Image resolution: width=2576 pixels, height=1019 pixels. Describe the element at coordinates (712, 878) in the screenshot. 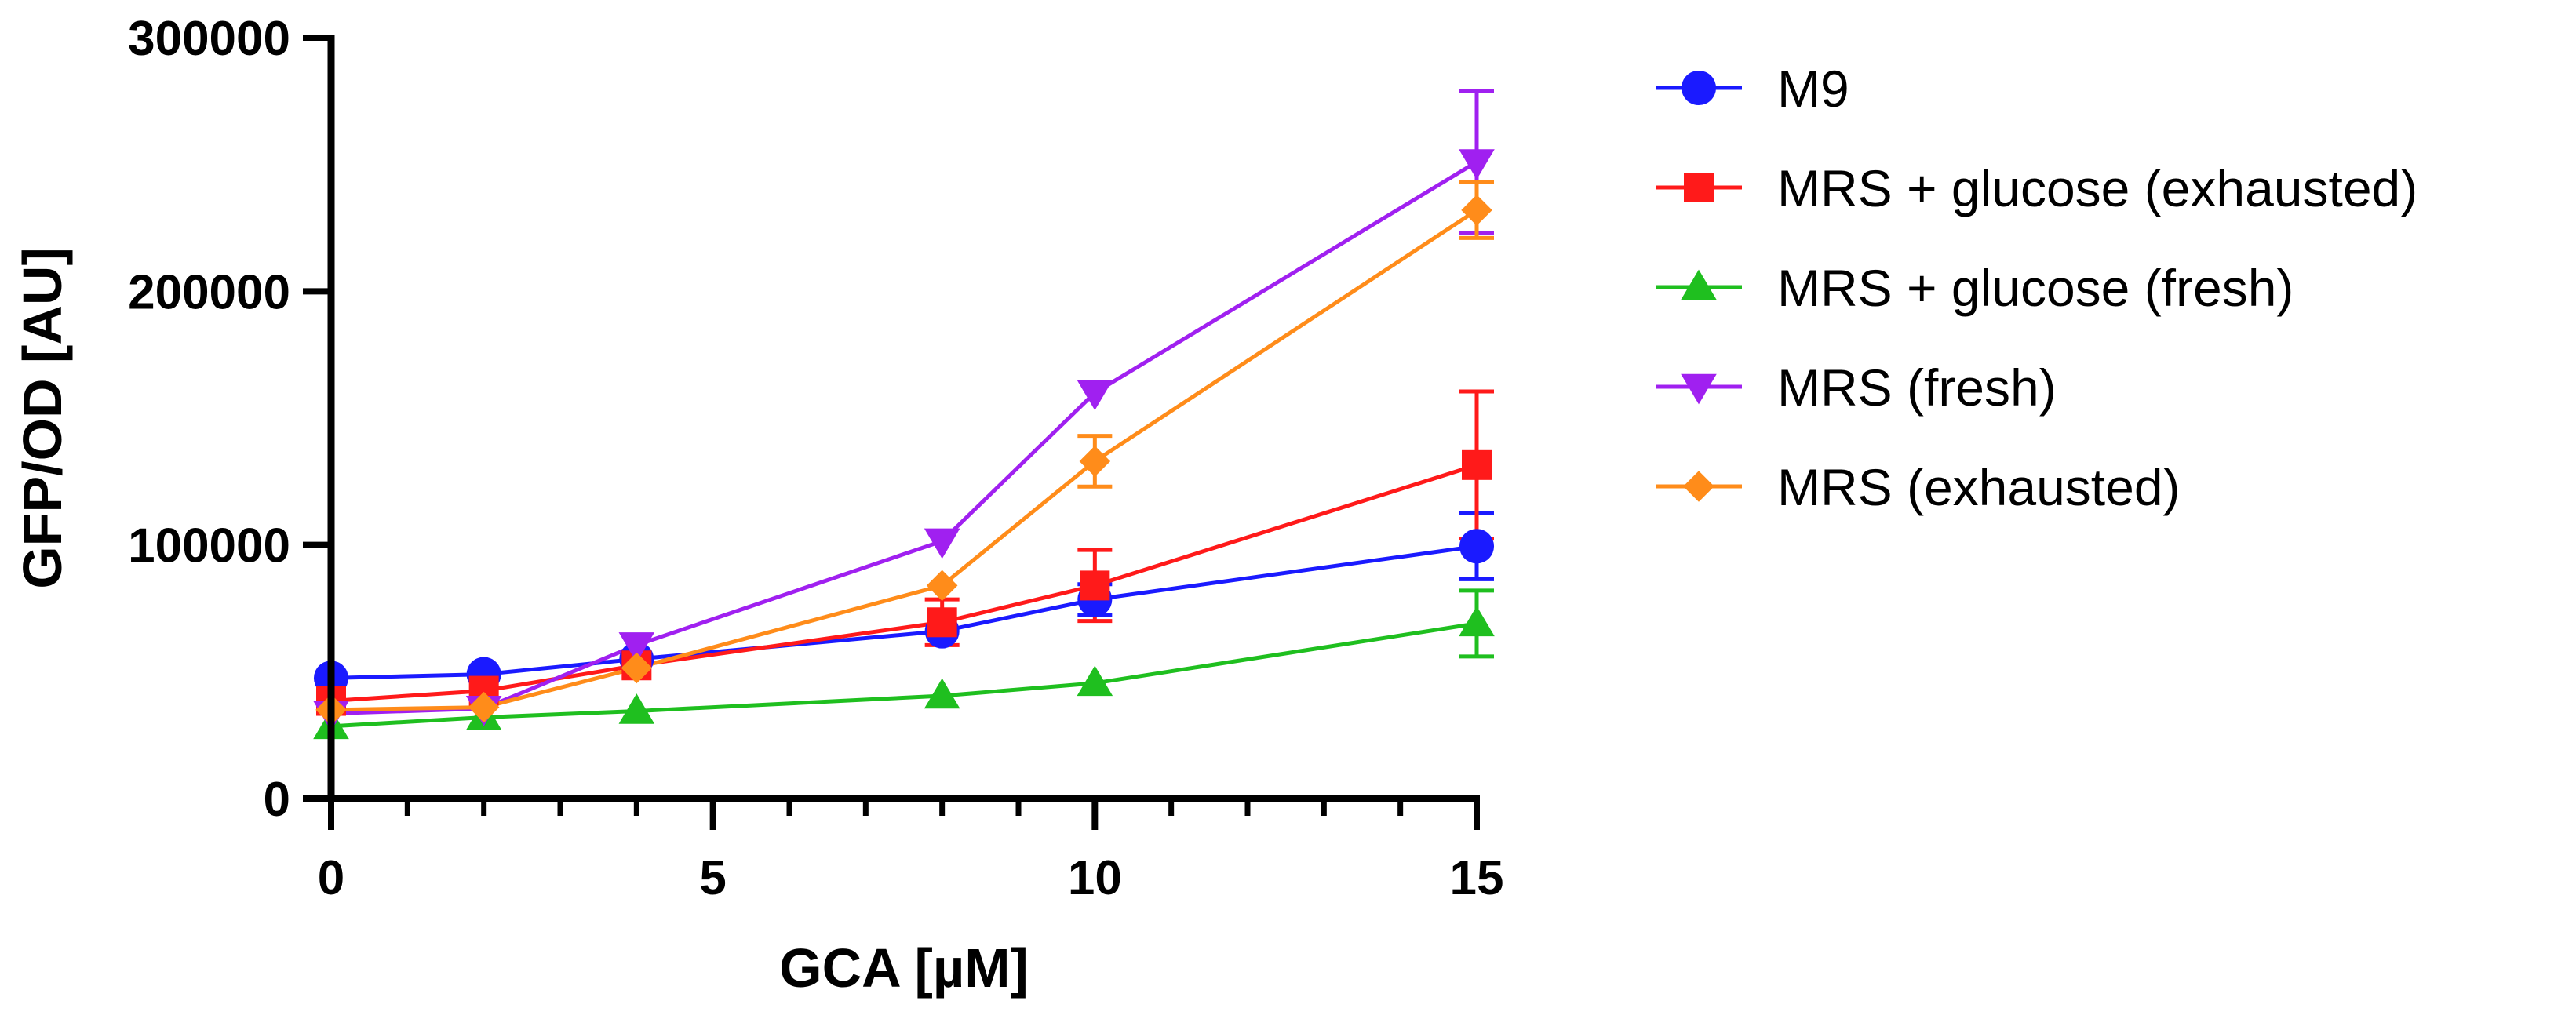

I see `x-tick-label: 5` at that location.